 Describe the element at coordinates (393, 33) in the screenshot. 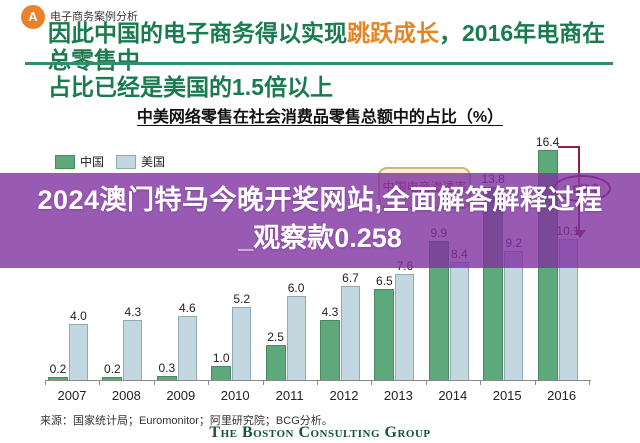

I see `title-accent: 跳跃成长` at that location.